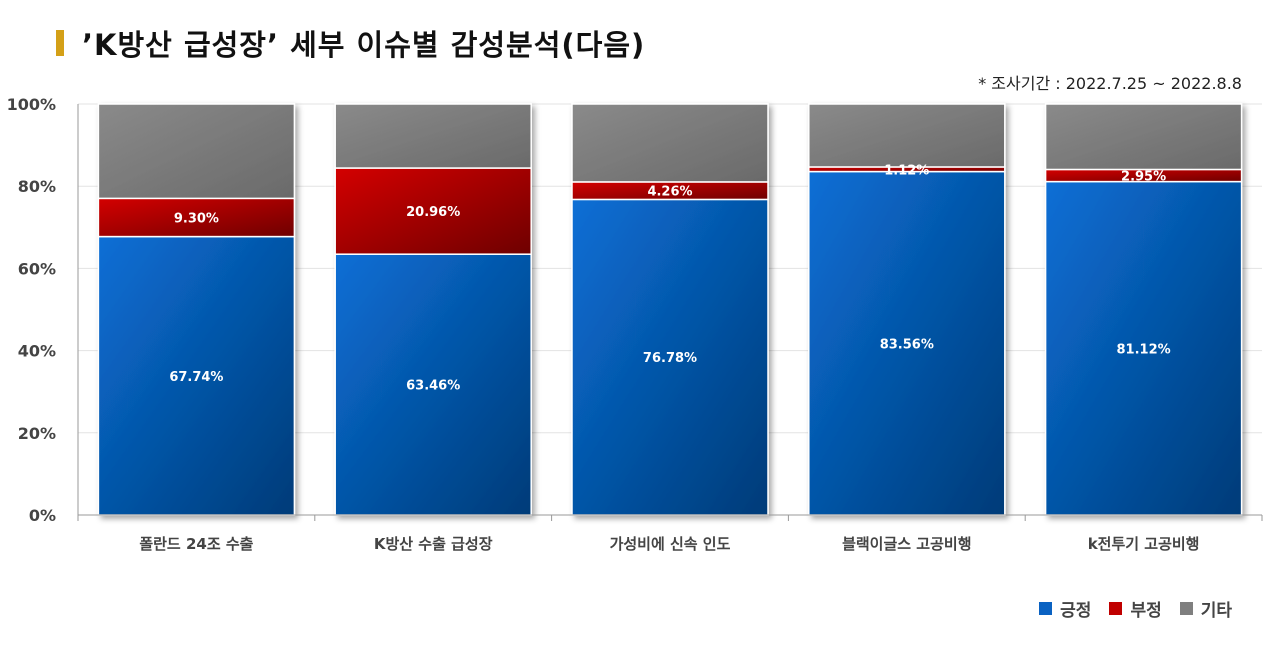  What do you see at coordinates (37, 268) in the screenshot?
I see `y-tick-label: 60%` at bounding box center [37, 268].